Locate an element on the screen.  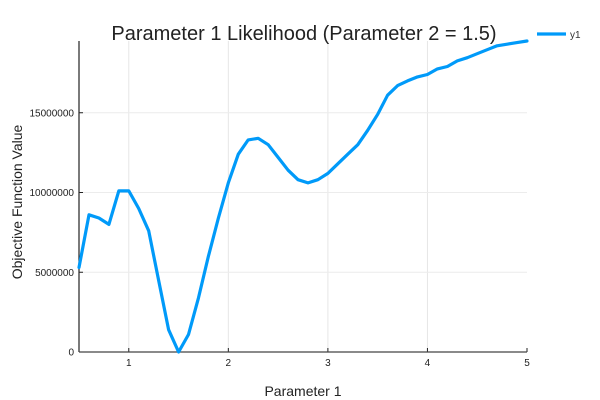
y-axis-label: Objective Function Value is located at coordinates (17, 201).